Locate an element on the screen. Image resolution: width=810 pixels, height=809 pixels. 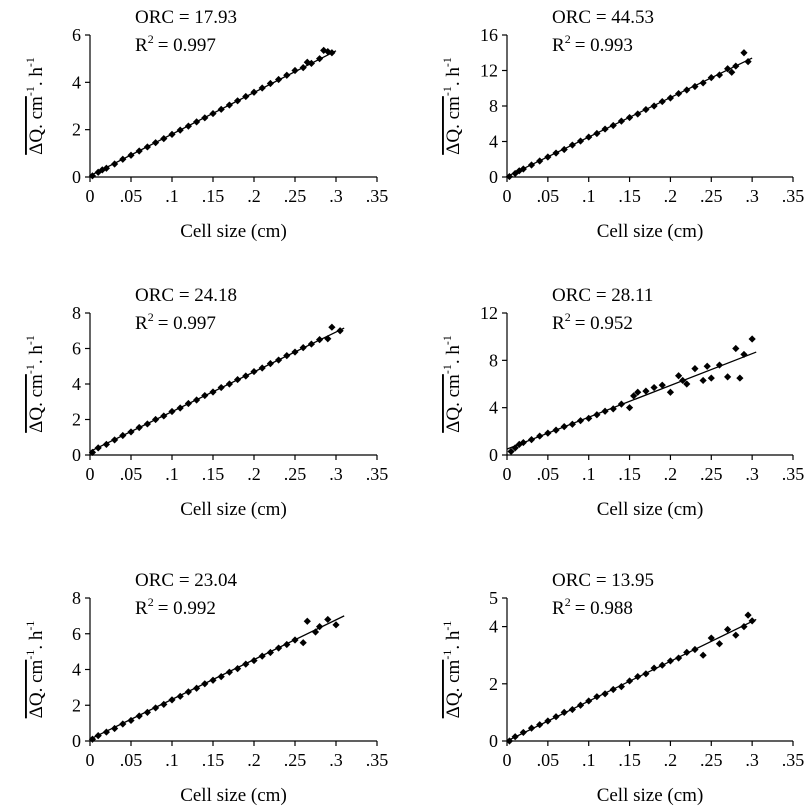
y-axis-title: ΔQ. cm-1. h-1 is located at coordinates (452, 384).